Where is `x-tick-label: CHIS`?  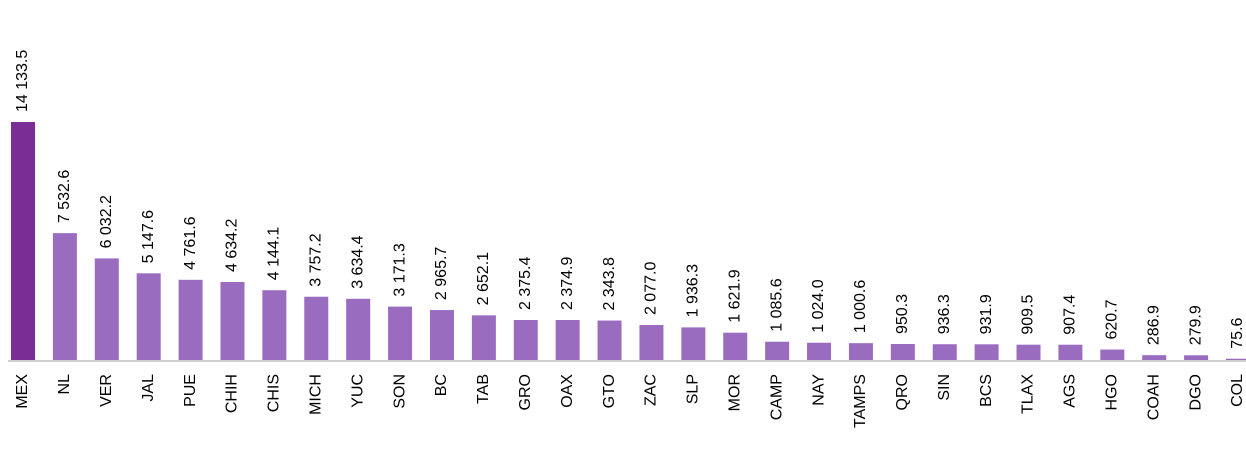 x-tick-label: CHIS is located at coordinates (274, 393).